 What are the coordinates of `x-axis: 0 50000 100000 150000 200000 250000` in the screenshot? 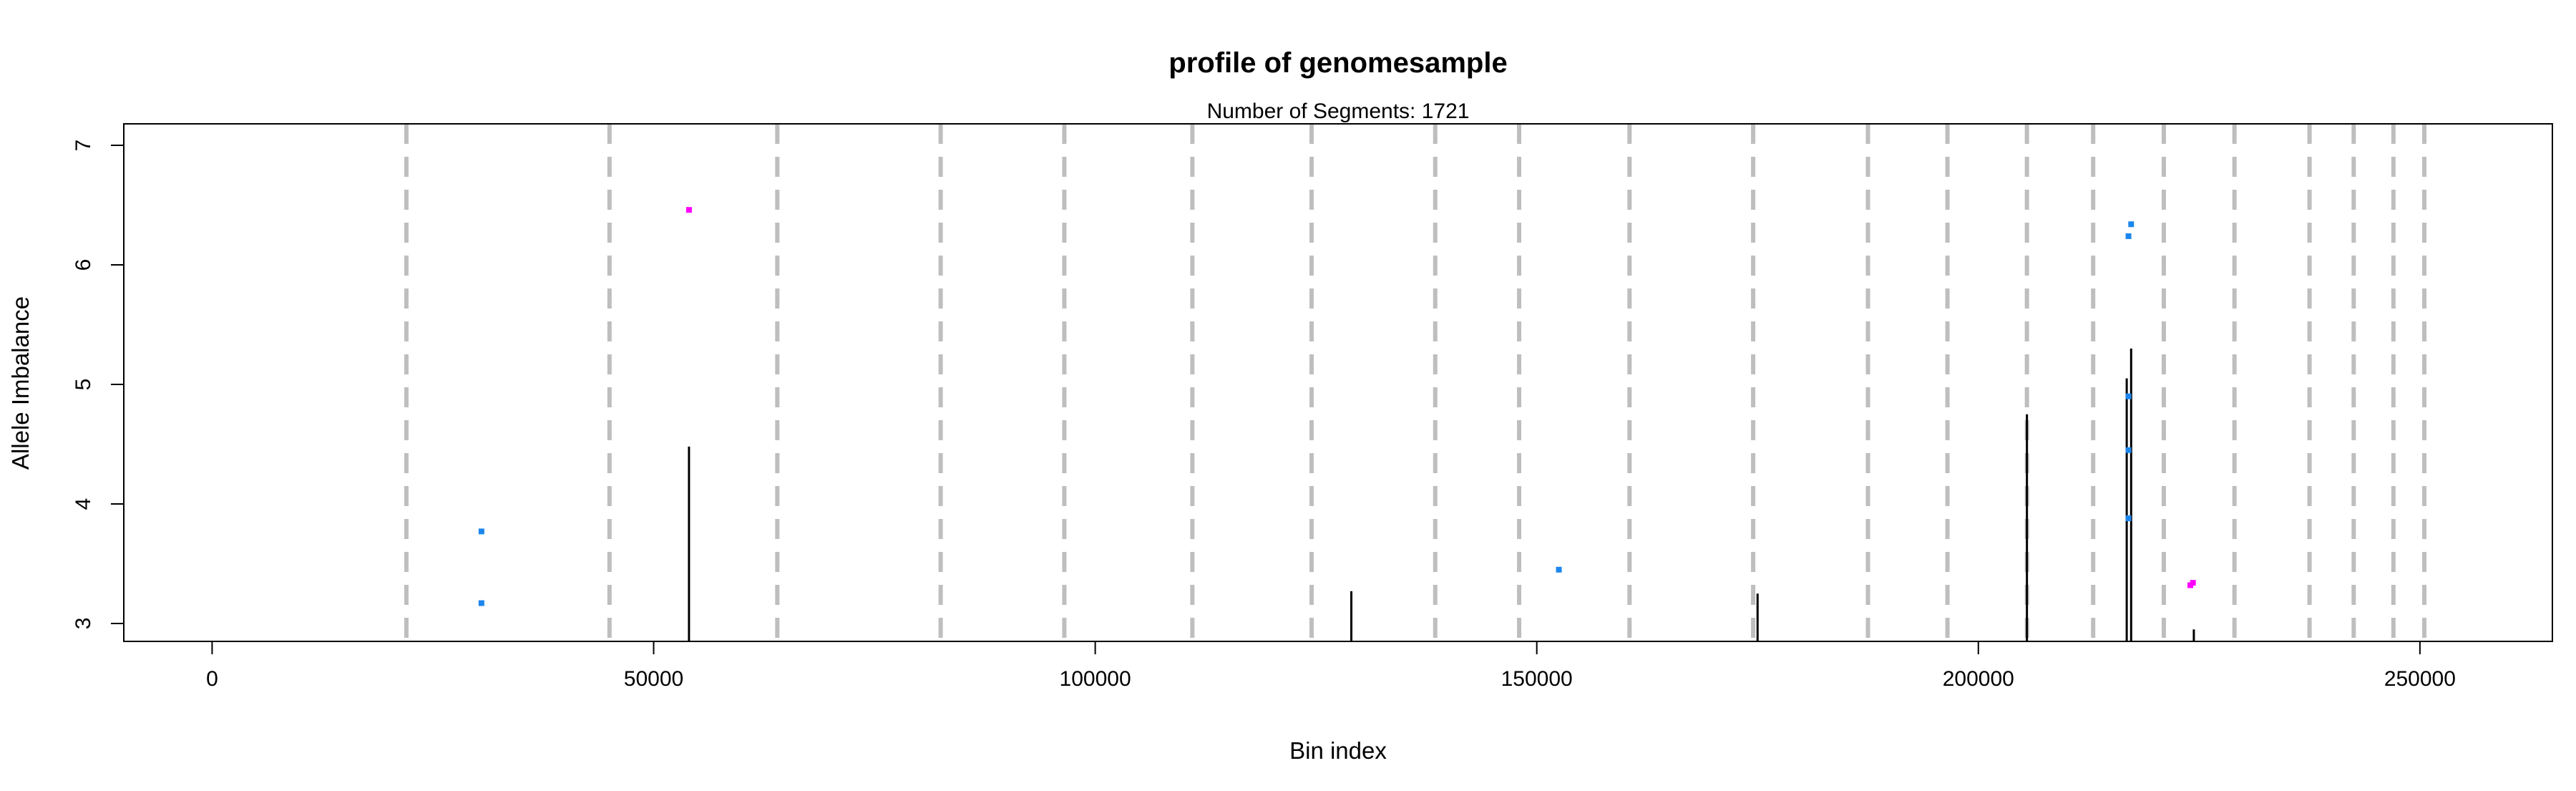 It's located at (1331, 666).